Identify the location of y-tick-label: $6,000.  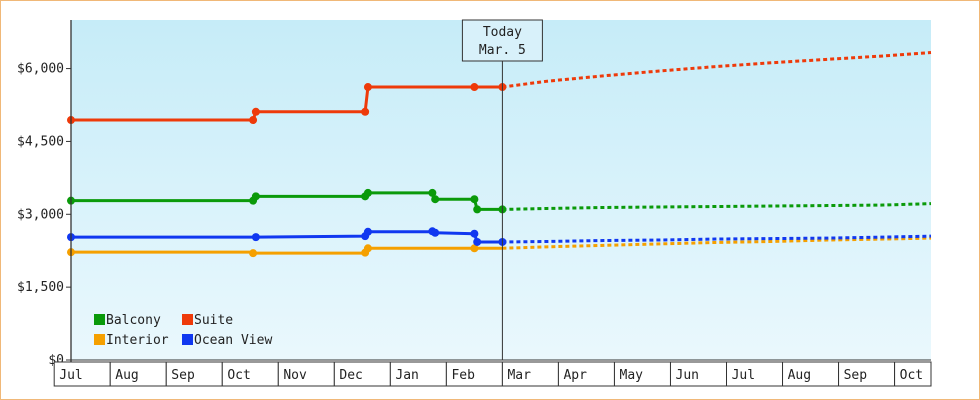
(40, 69).